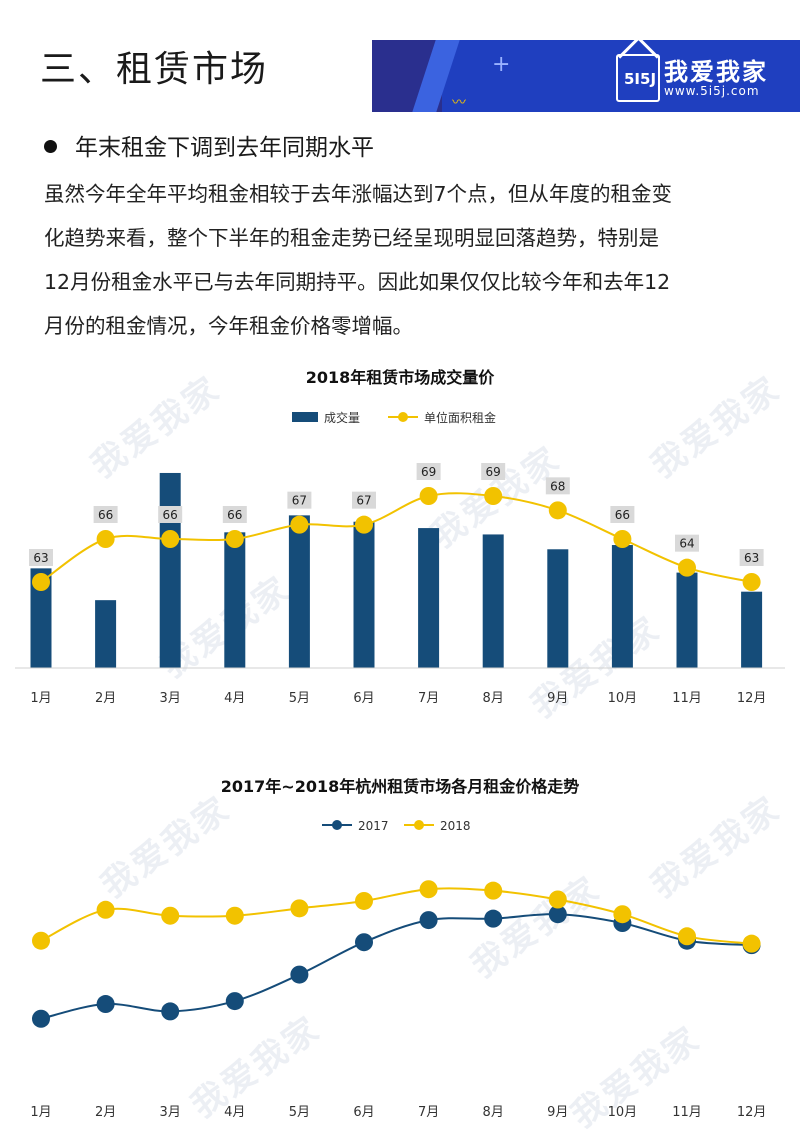  Describe the element at coordinates (358, 194) in the screenshot. I see `body-line: 虽然今年全年平均租金相较于去年涨幅达到7个点，但从年度的租金变` at that location.